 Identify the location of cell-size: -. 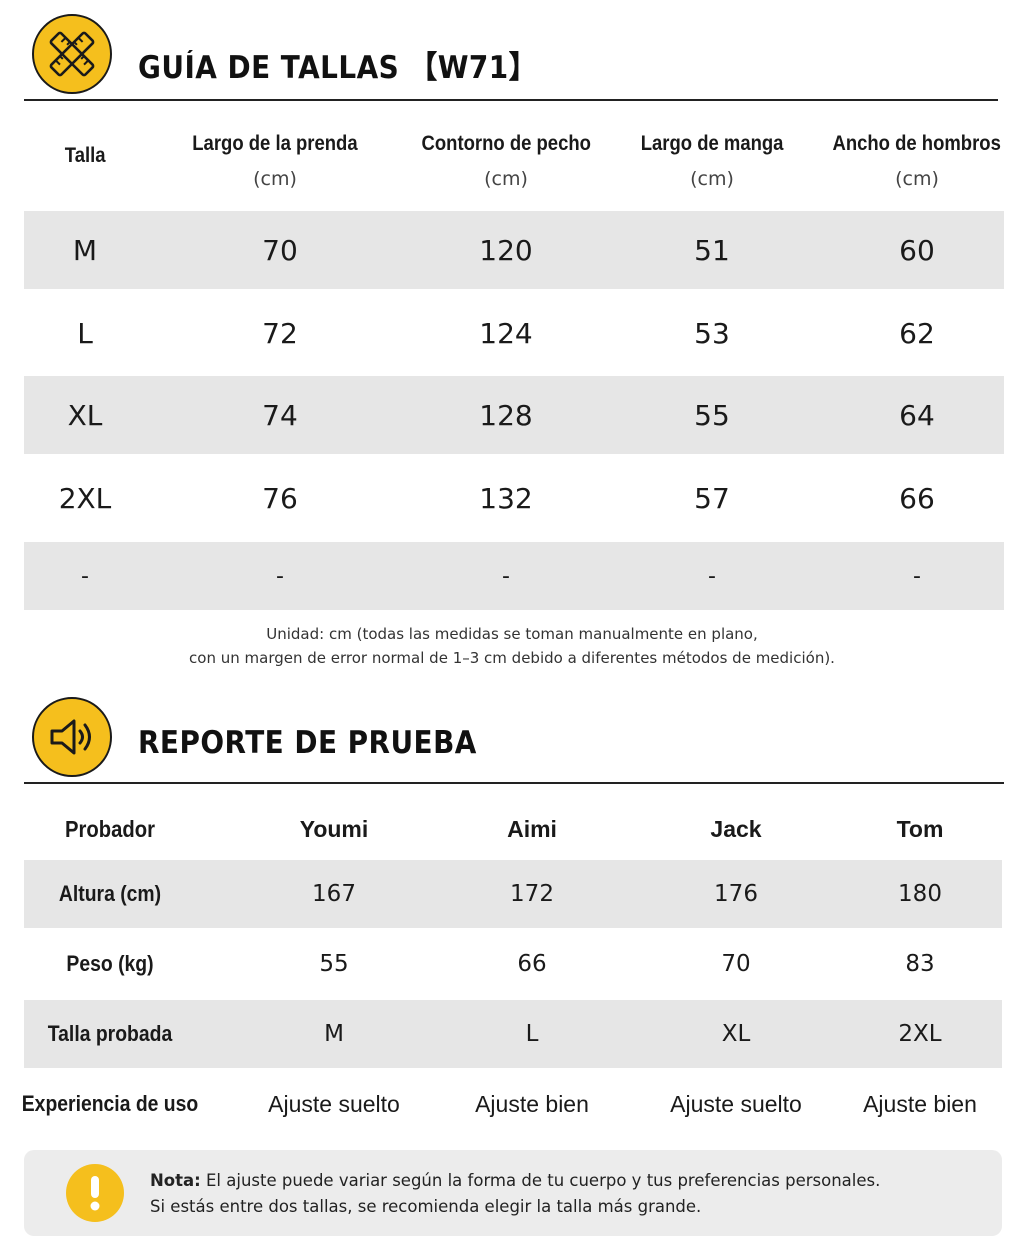
(85, 576).